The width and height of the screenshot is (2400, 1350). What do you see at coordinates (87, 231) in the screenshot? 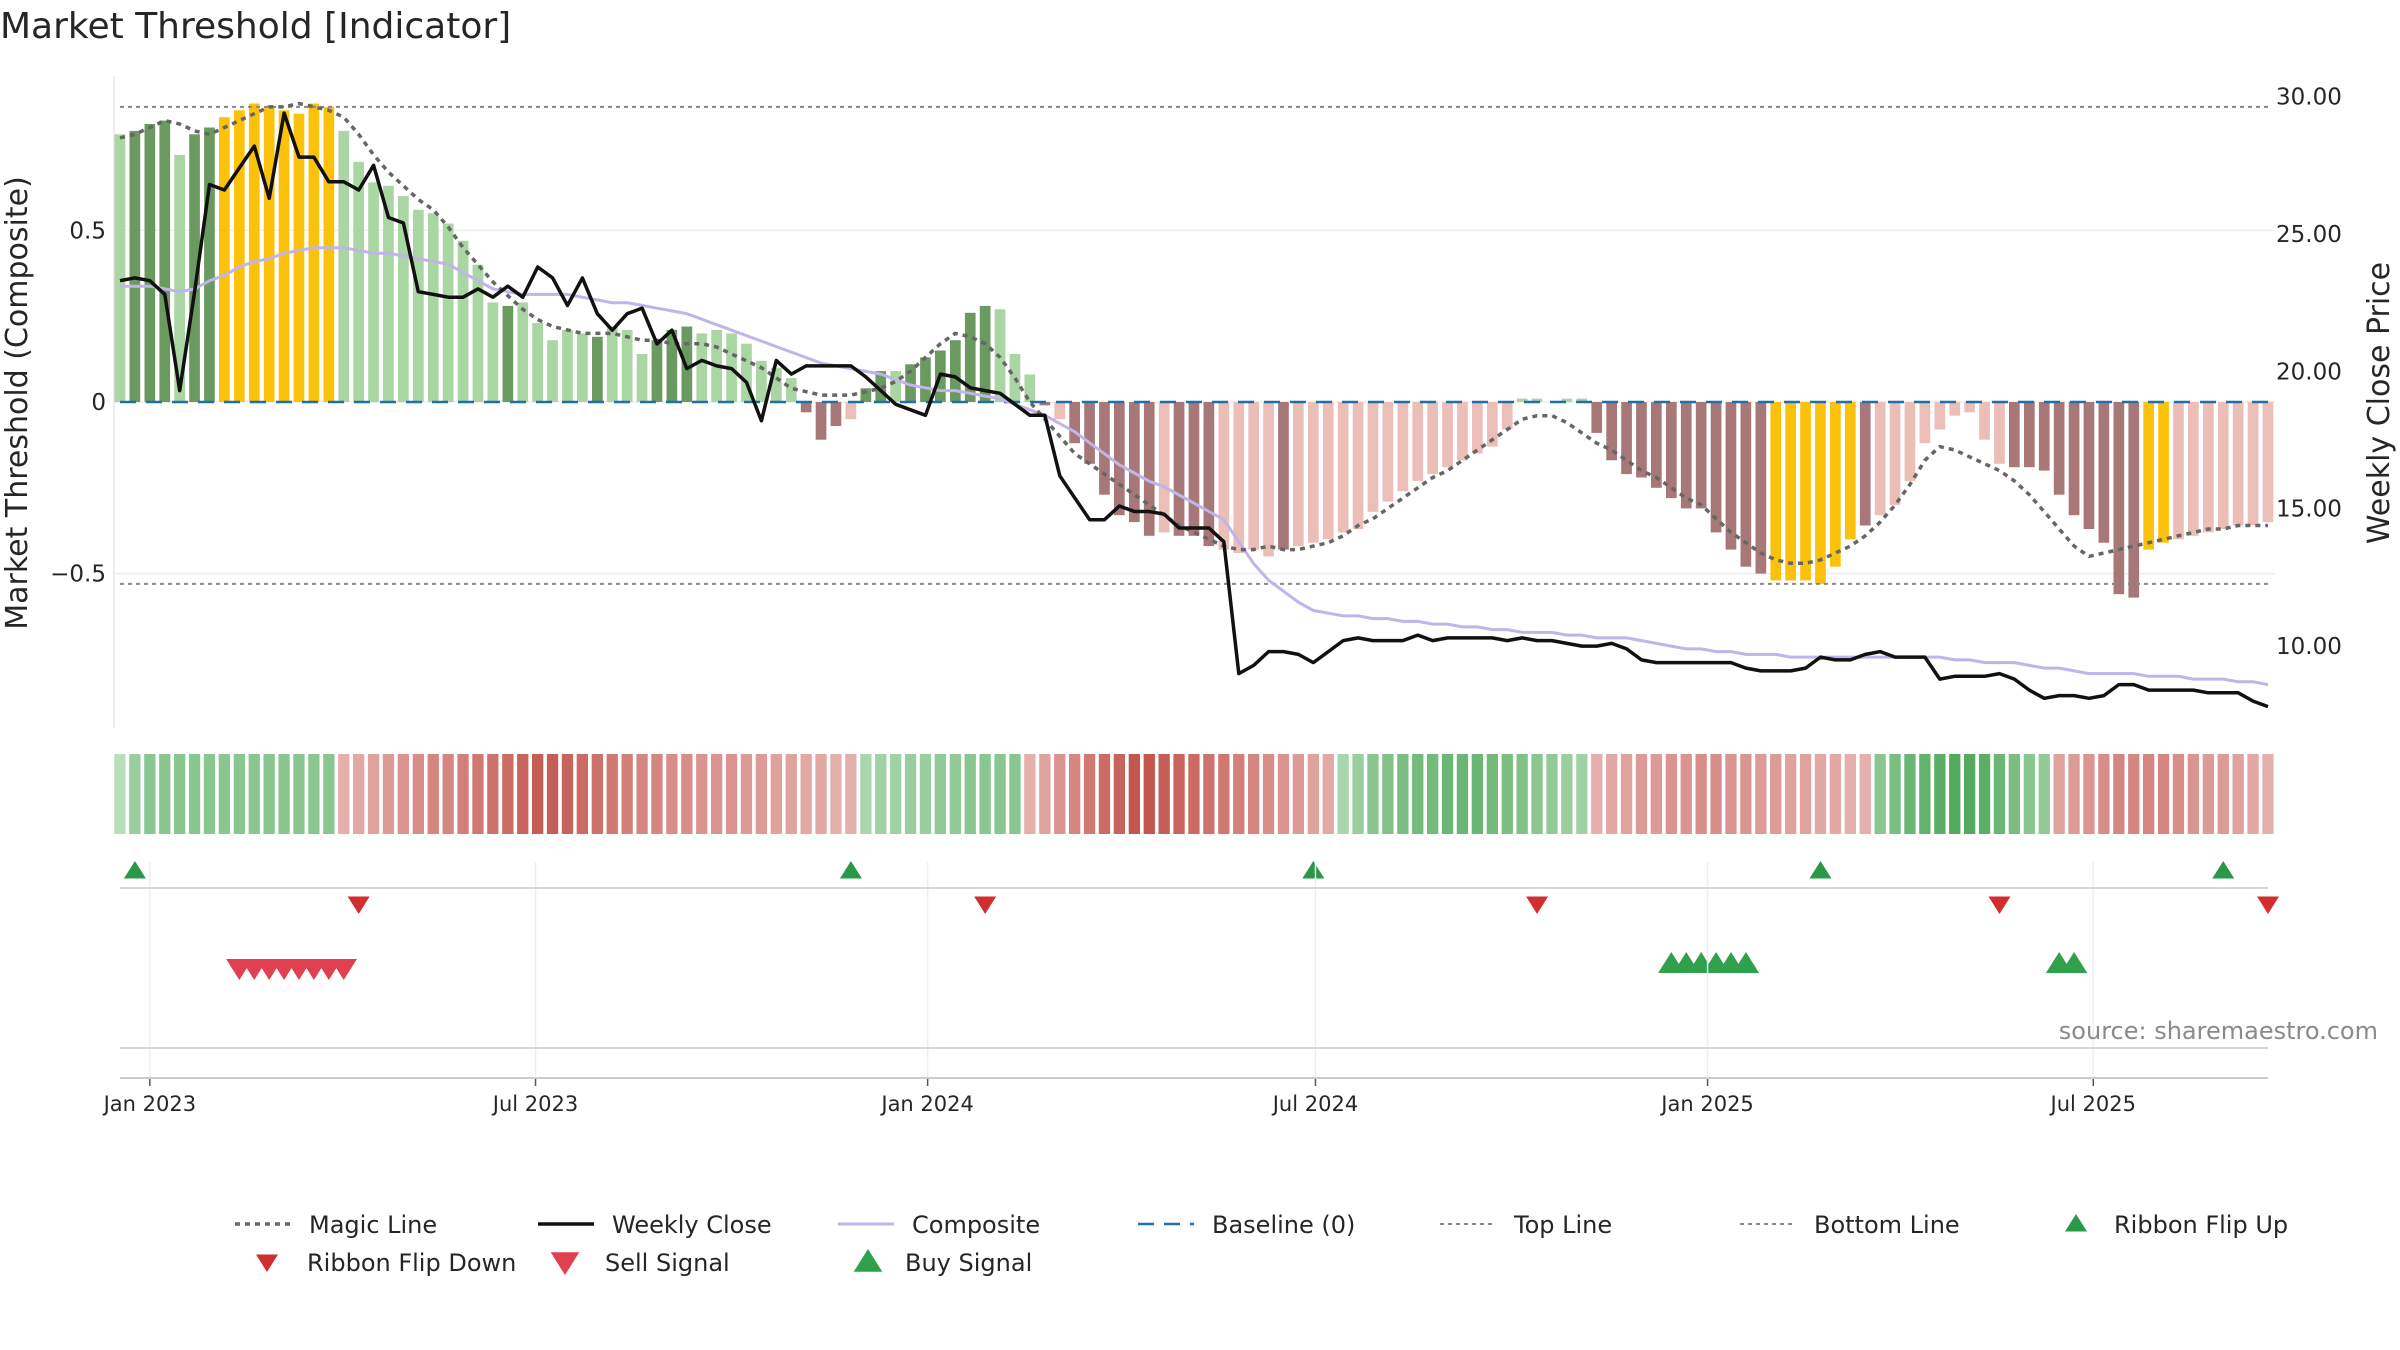
I see `left-tick-label: 0.5` at bounding box center [87, 231].